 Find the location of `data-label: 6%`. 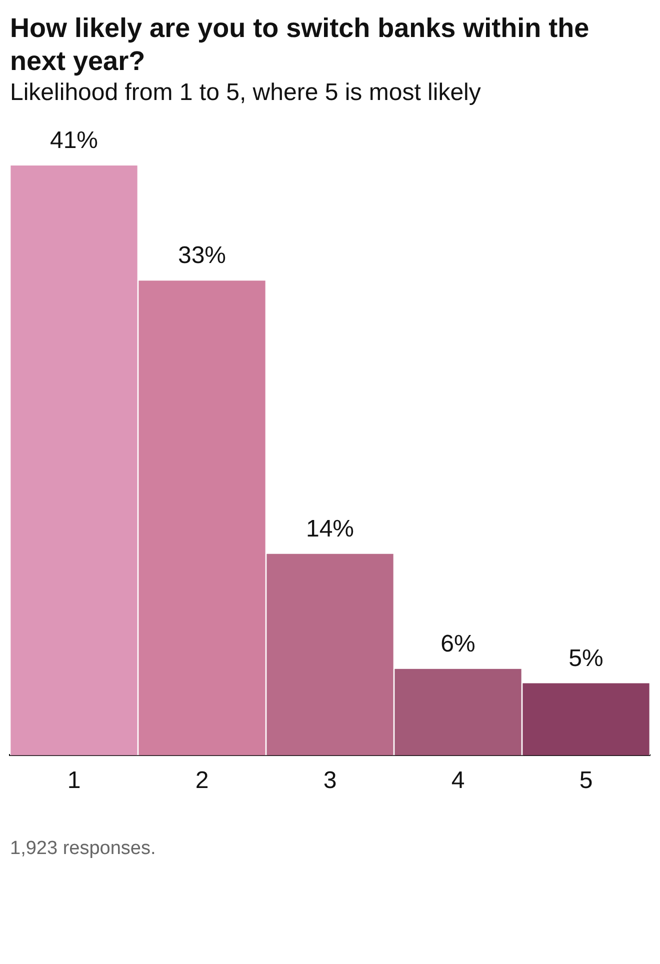

data-label: 6% is located at coordinates (458, 644).